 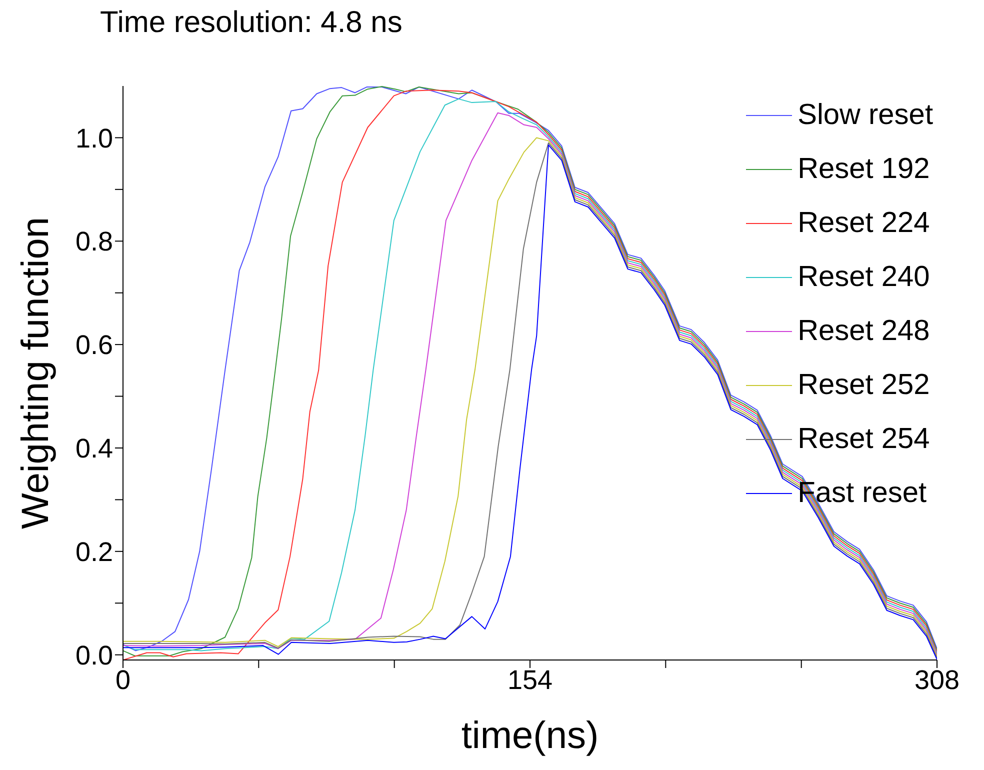 What do you see at coordinates (94, 241) in the screenshot?
I see `y-tick-label: 0.8` at bounding box center [94, 241].